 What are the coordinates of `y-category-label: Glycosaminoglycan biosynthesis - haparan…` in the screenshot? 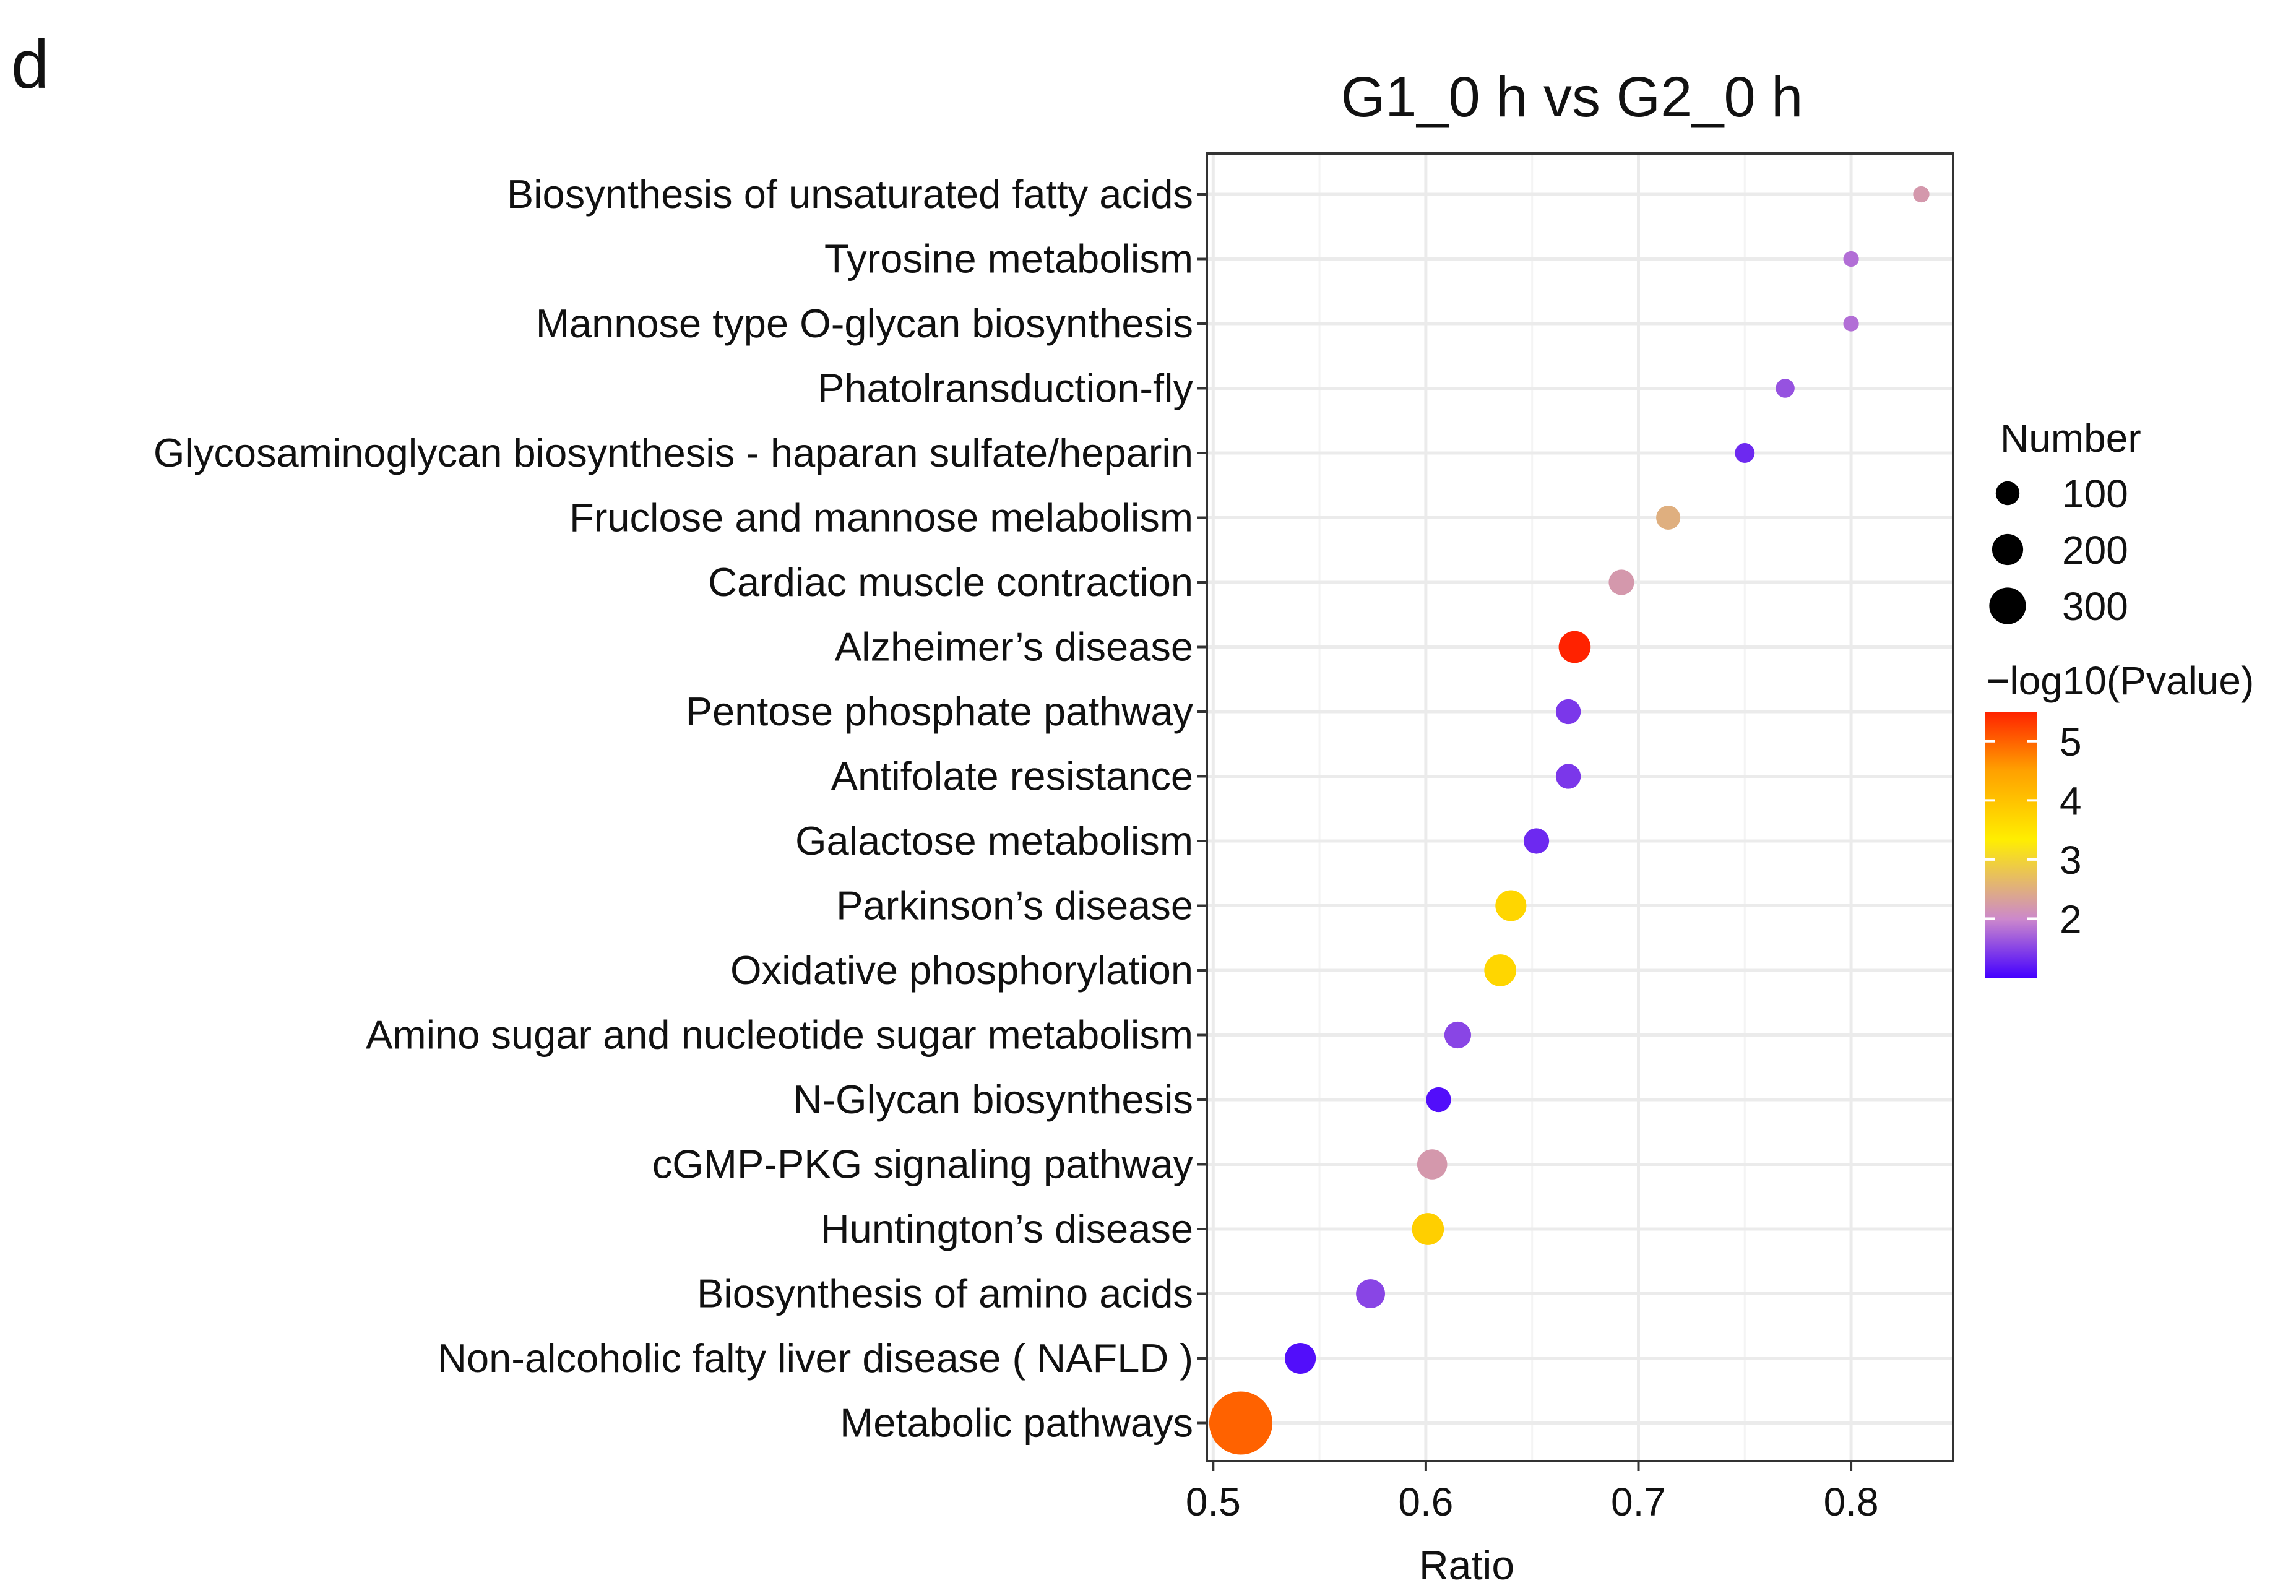 It's located at (673, 452).